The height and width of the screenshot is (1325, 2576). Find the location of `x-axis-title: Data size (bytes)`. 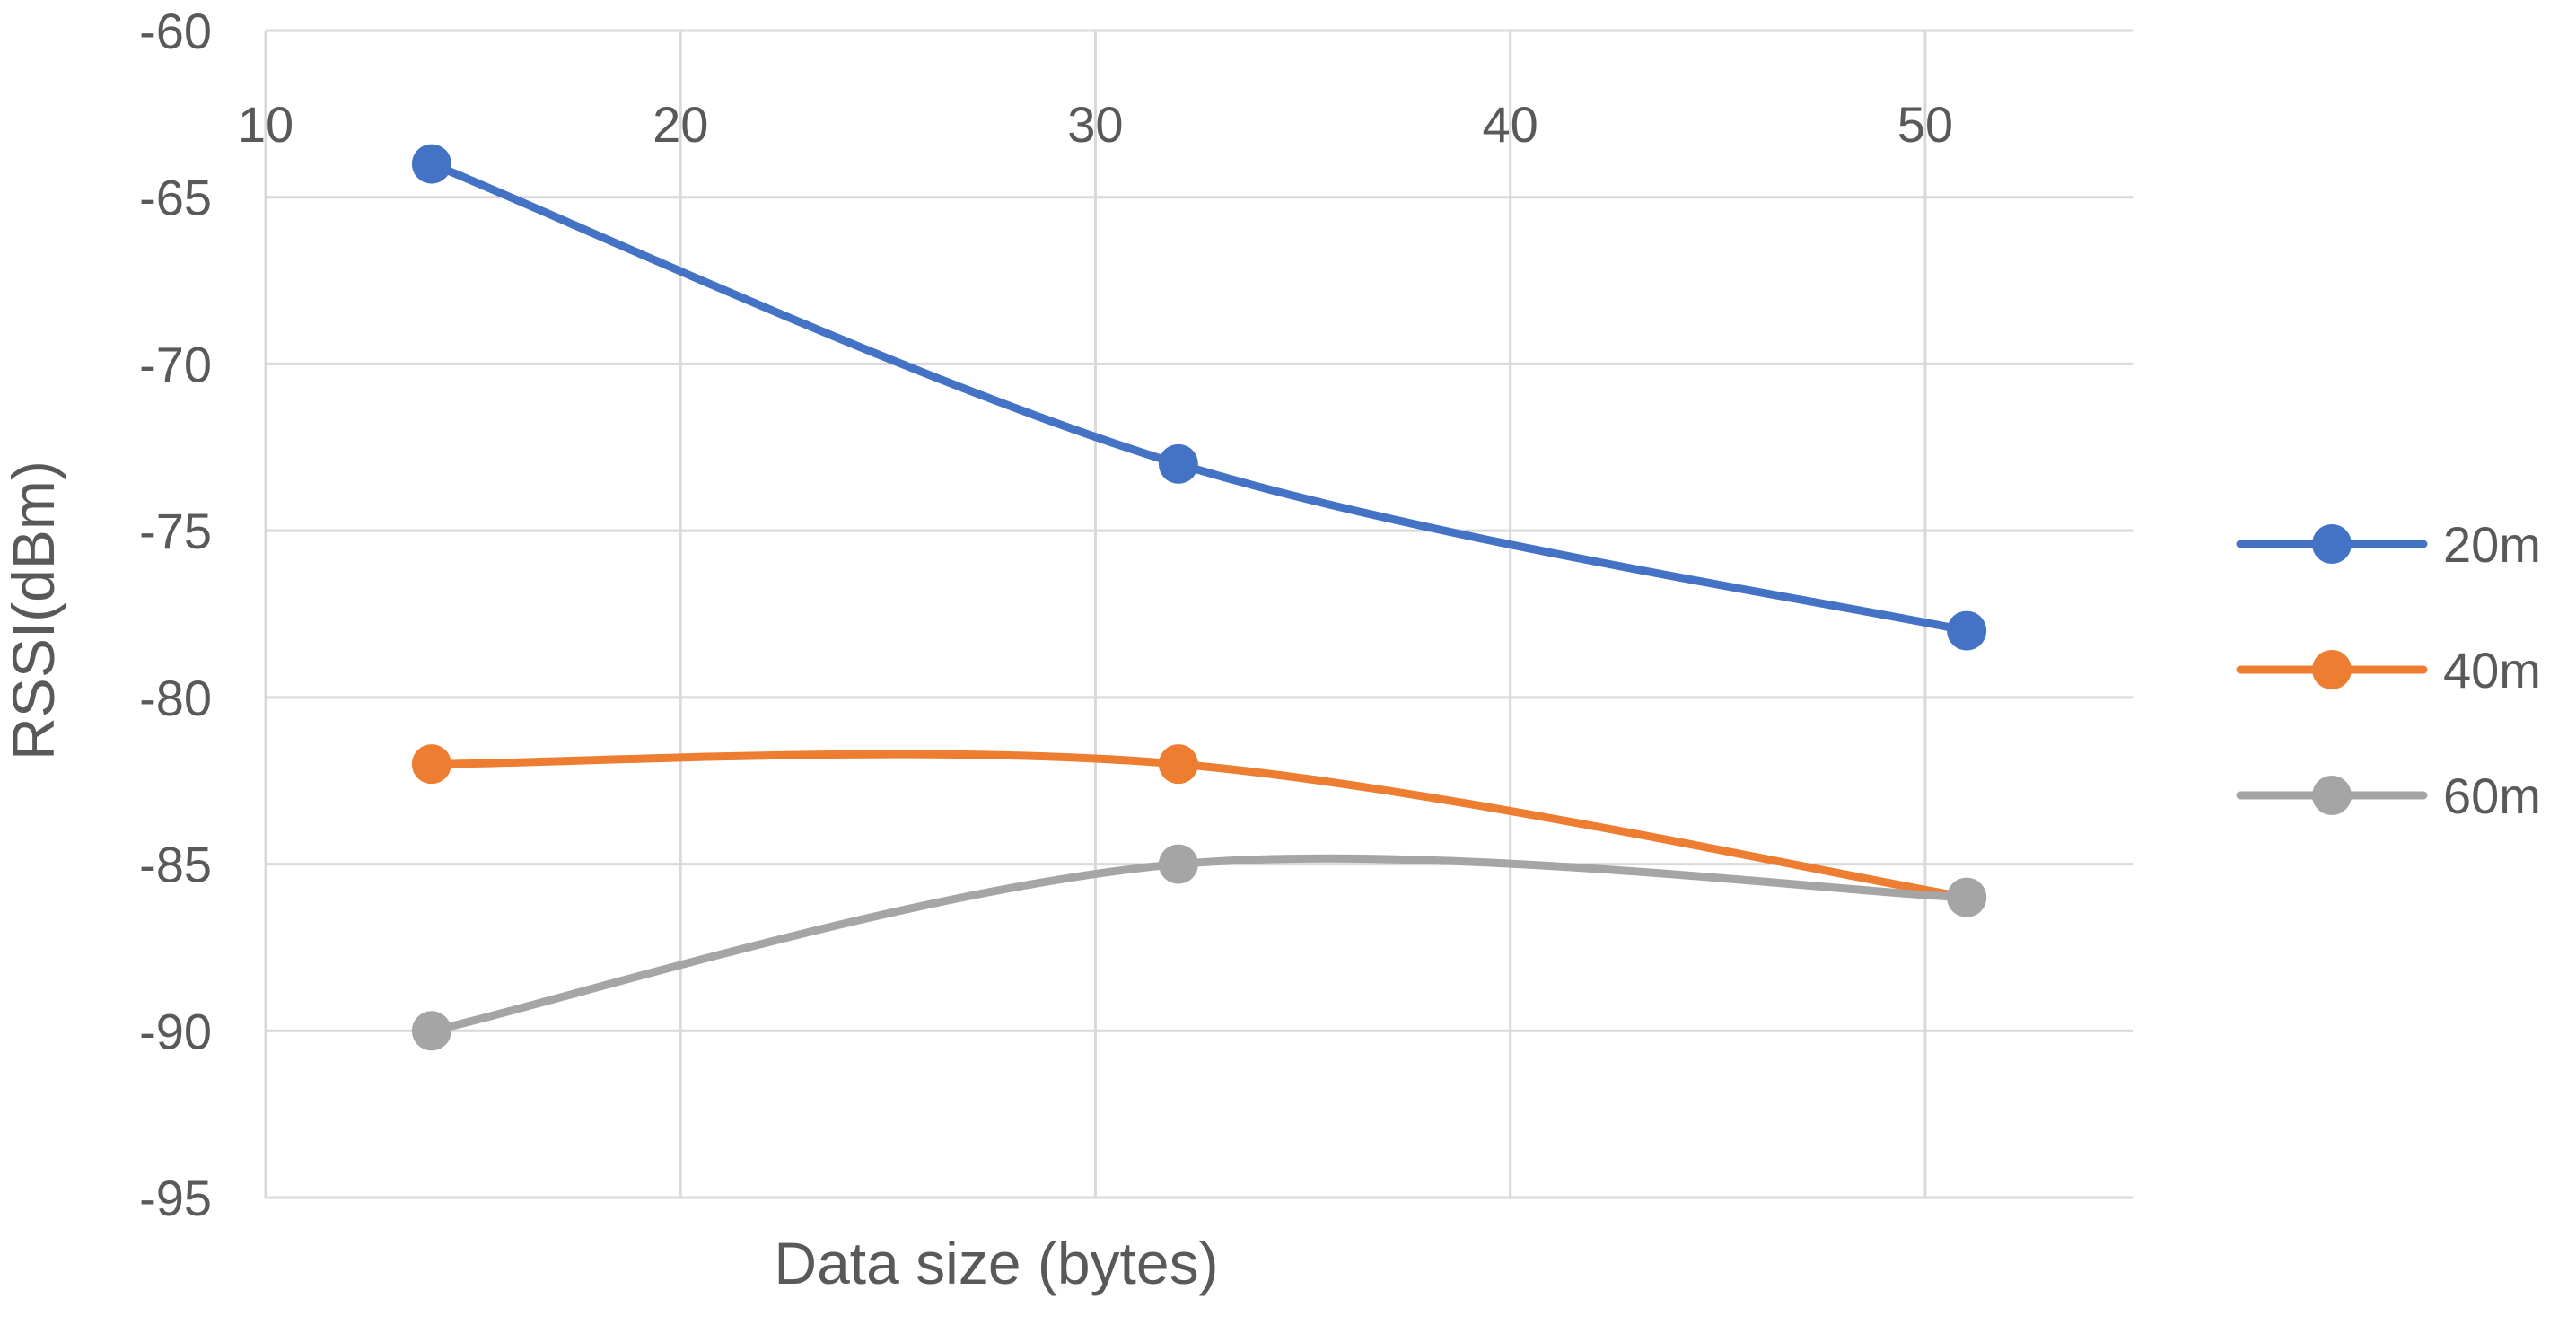

x-axis-title: Data size (bytes) is located at coordinates (996, 1263).